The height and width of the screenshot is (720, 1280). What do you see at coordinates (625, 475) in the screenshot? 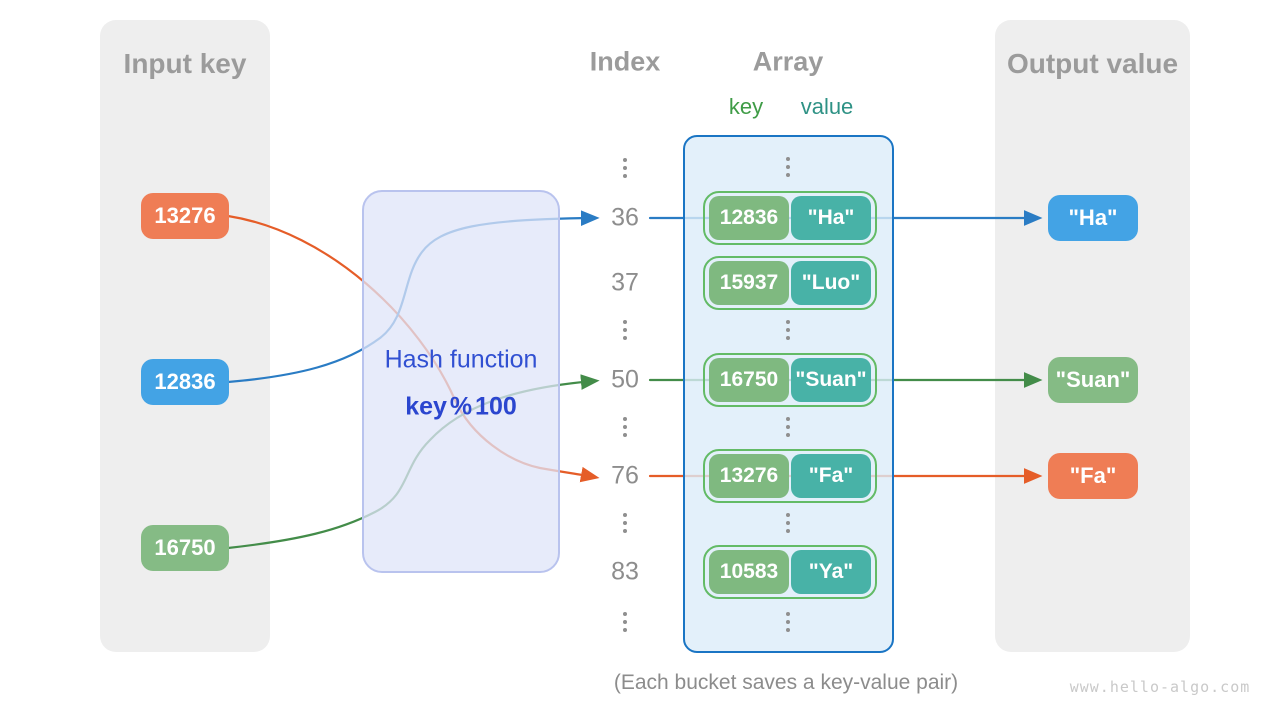
I see `index-76: 76` at bounding box center [625, 475].